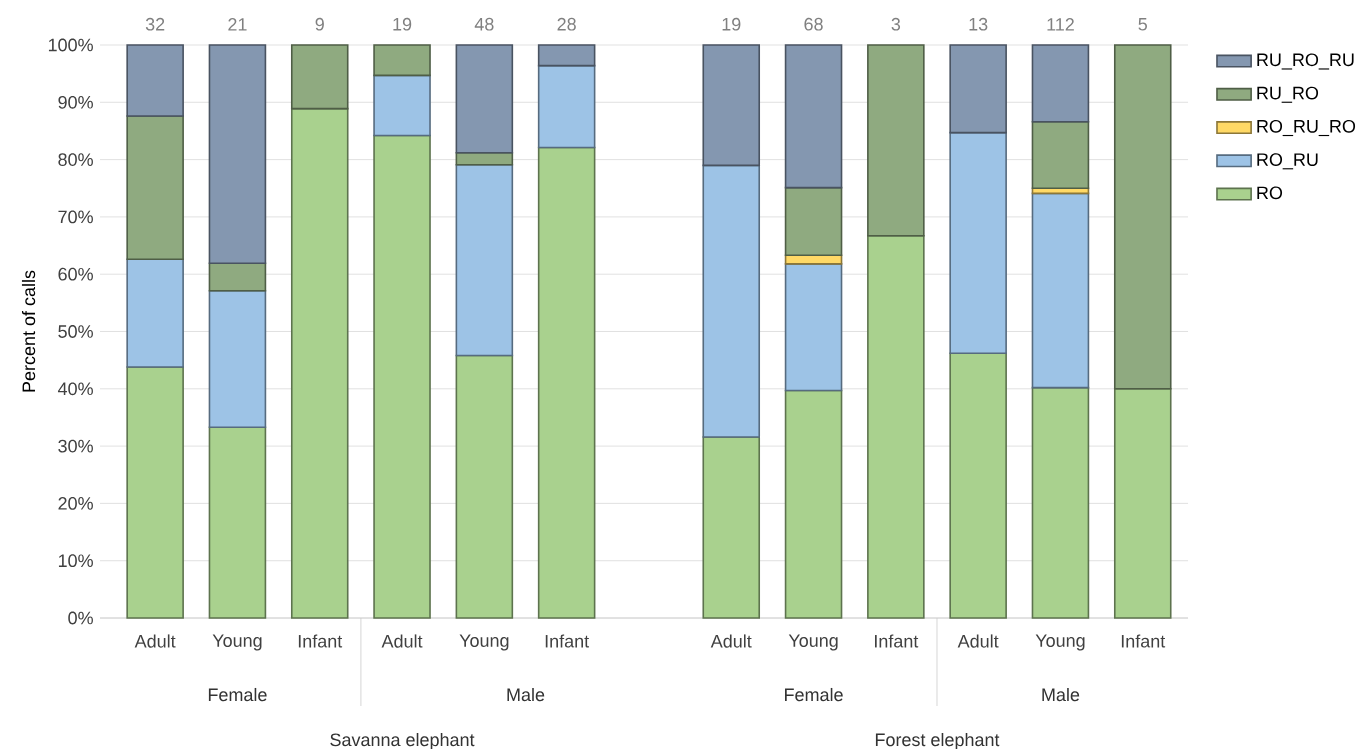  Describe the element at coordinates (75, 503) in the screenshot. I see `y-tick-label: 20%` at that location.